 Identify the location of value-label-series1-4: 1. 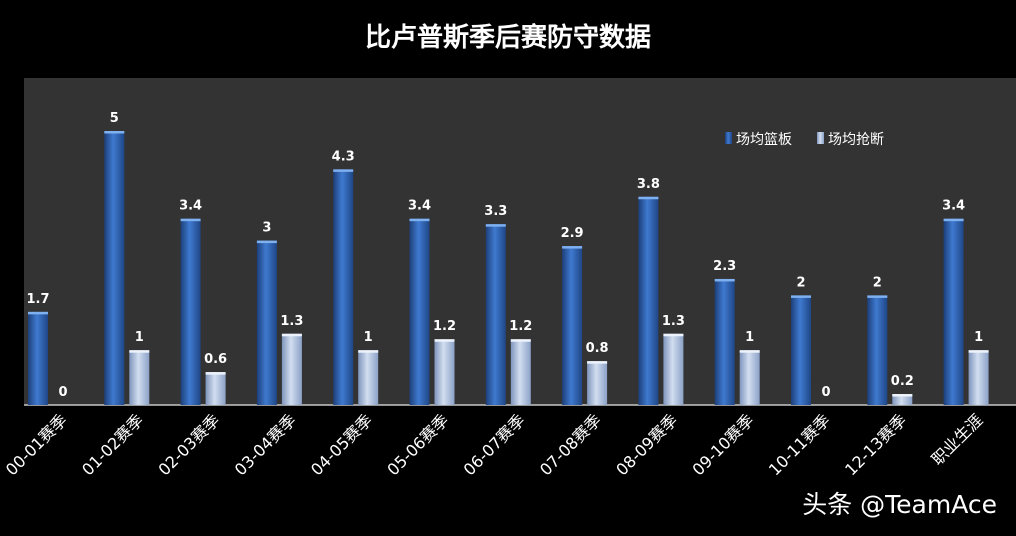
(368, 337).